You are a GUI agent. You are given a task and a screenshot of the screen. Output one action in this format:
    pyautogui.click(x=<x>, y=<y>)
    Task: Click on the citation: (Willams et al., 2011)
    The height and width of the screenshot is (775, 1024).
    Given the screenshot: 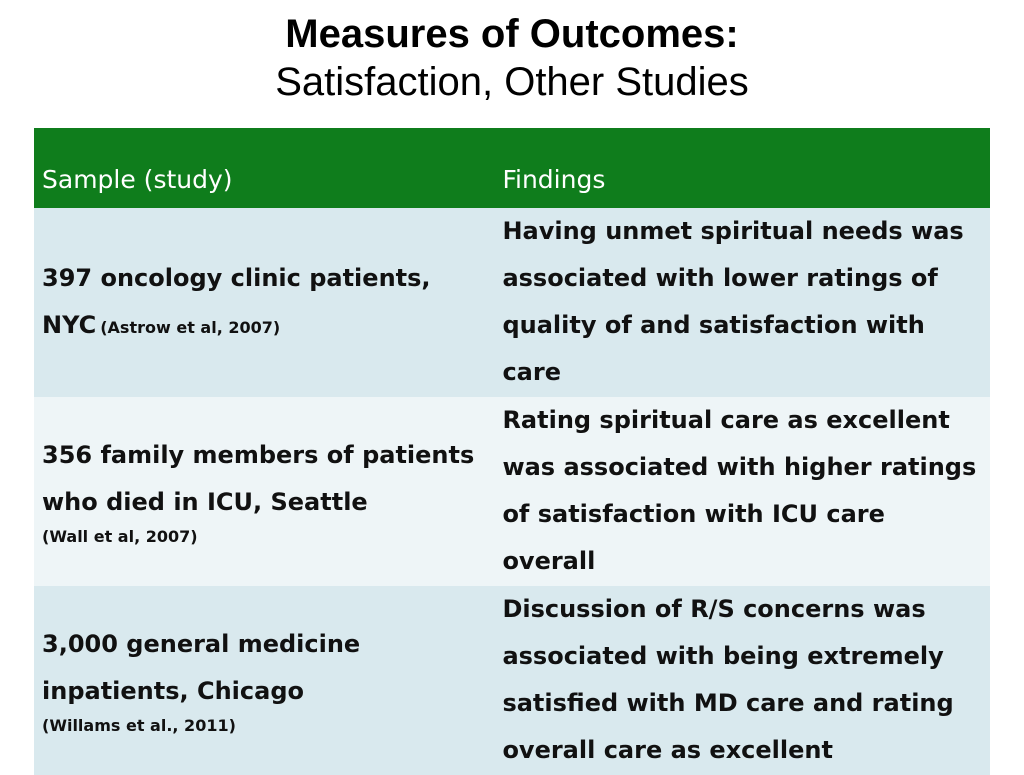 What is the action you would take?
    pyautogui.click(x=139, y=725)
    